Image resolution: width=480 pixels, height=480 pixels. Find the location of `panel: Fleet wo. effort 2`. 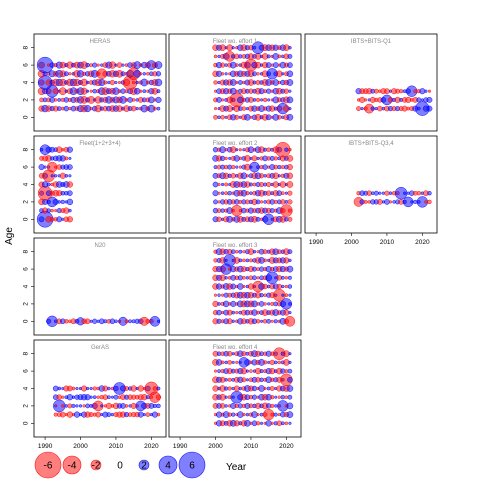

panel: Fleet wo. effort 2 is located at coordinates (235, 184).